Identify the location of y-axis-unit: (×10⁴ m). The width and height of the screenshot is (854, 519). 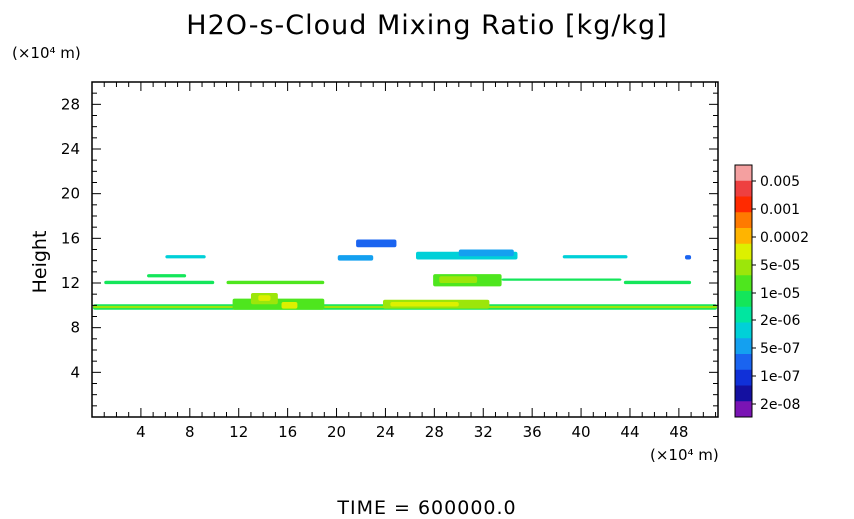
(46, 53).